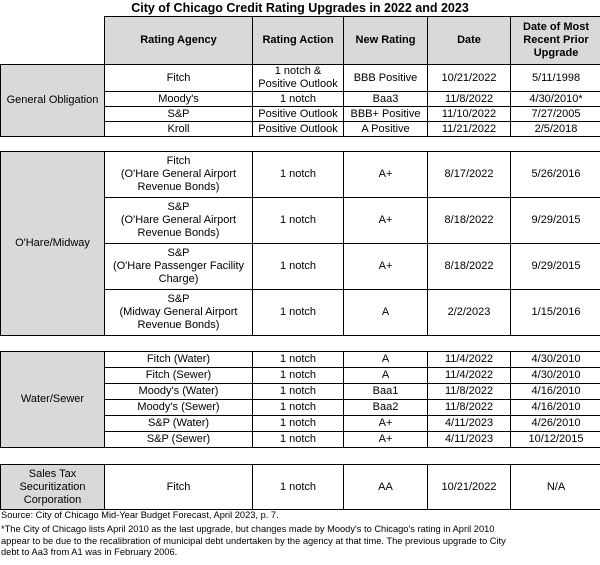  I want to click on cell-agency: S&P (O'Hare Passenger Facility Charge), so click(178, 266).